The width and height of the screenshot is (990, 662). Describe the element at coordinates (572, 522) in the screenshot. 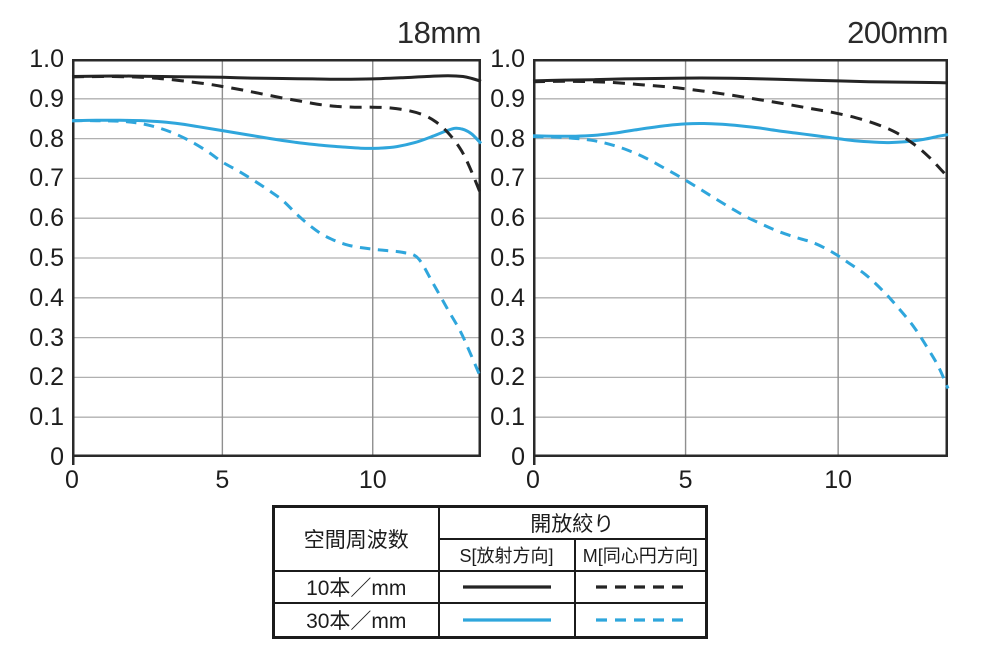

I see `legend-aperture-header: 開放絞り` at that location.